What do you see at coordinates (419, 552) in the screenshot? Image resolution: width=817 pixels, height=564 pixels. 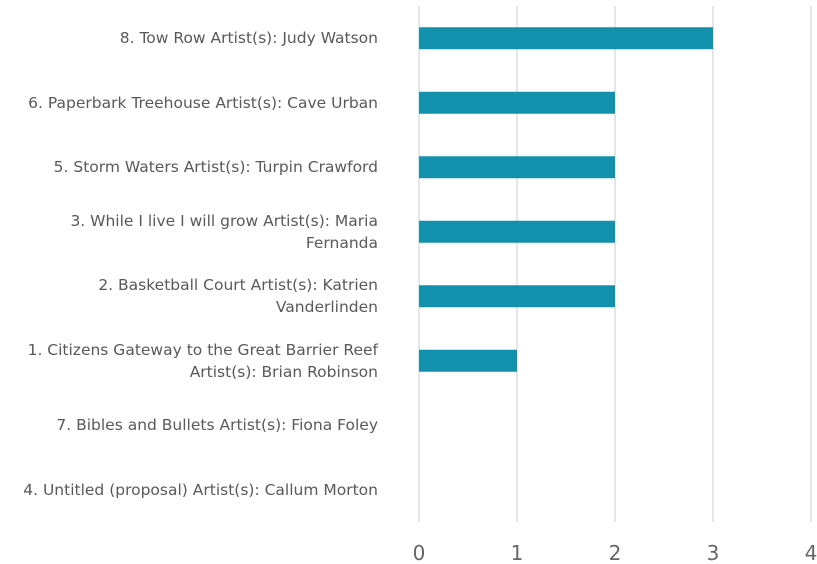 I see `x-tick-label: 0` at bounding box center [419, 552].